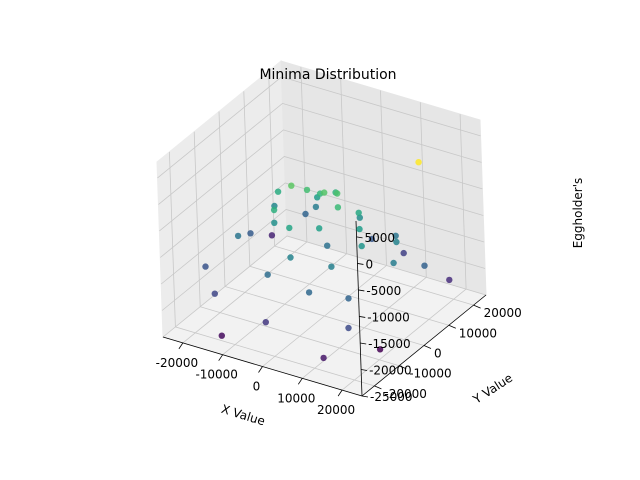  I want to click on z-tick-label: -15000, so click(389, 344).